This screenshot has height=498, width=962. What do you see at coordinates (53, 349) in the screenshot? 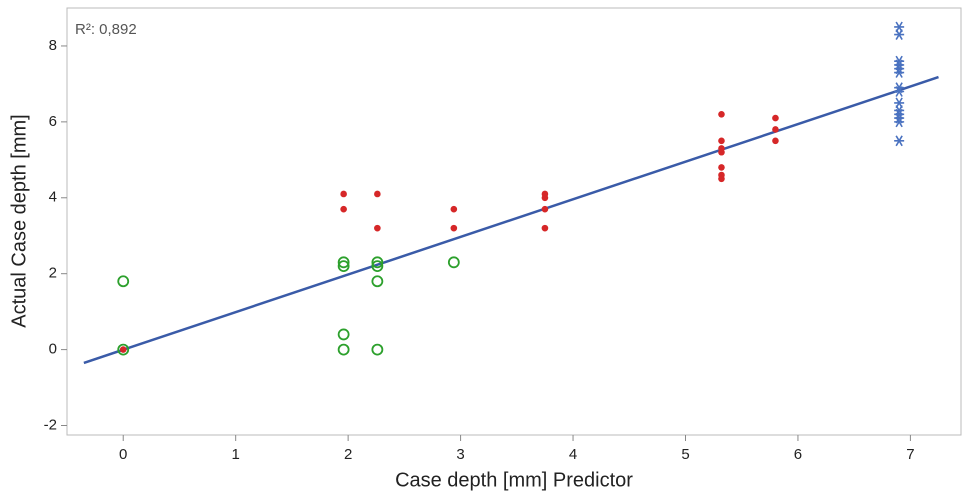
I see `y-tick-label: 0` at bounding box center [53, 349].